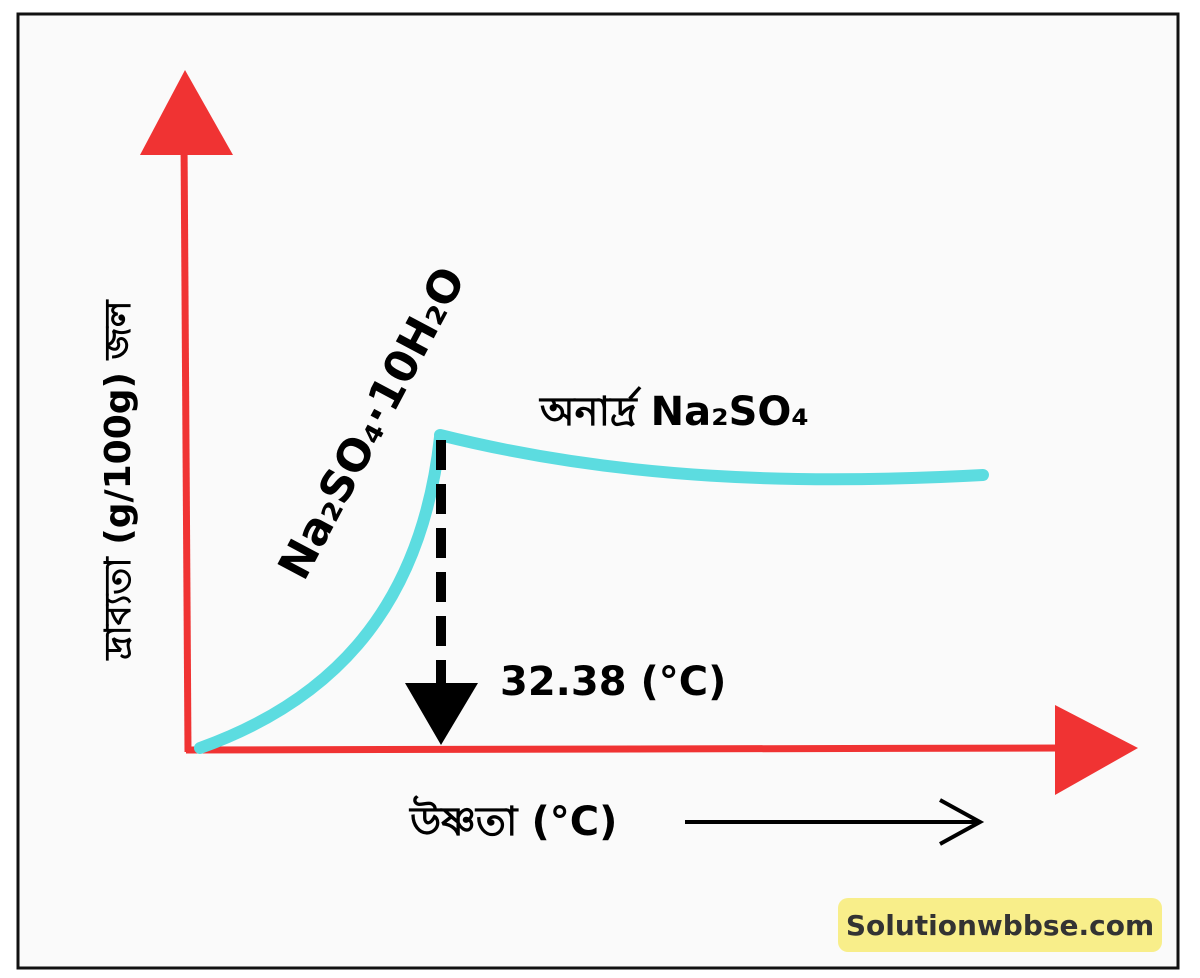 Image resolution: width=1200 pixels, height=978 pixels. Describe the element at coordinates (613, 682) in the screenshot. I see `transition-label: 32.38 (°C)` at that location.